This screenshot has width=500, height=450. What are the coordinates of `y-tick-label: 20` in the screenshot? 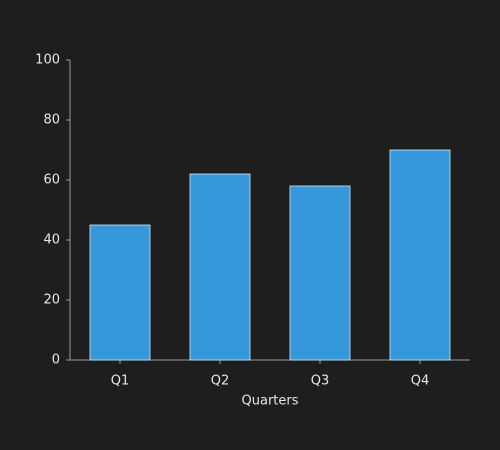 It's located at (51, 300).